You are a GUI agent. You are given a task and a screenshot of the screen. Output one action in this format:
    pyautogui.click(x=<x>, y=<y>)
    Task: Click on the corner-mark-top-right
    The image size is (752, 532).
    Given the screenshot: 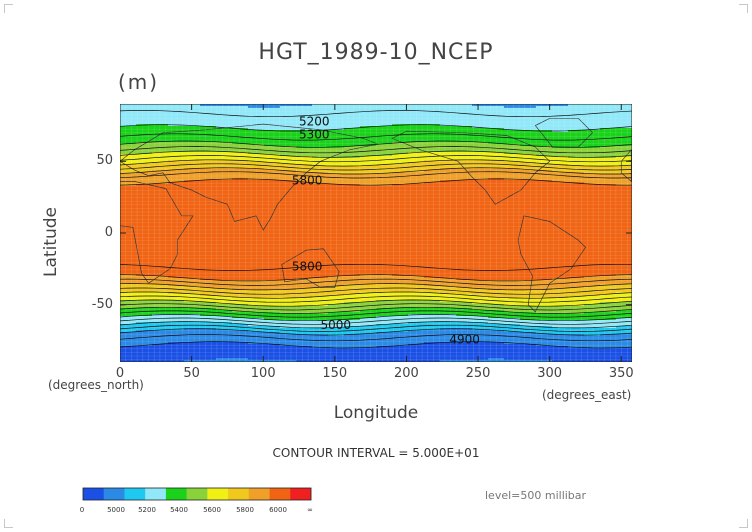 What is the action you would take?
    pyautogui.click(x=743, y=8)
    